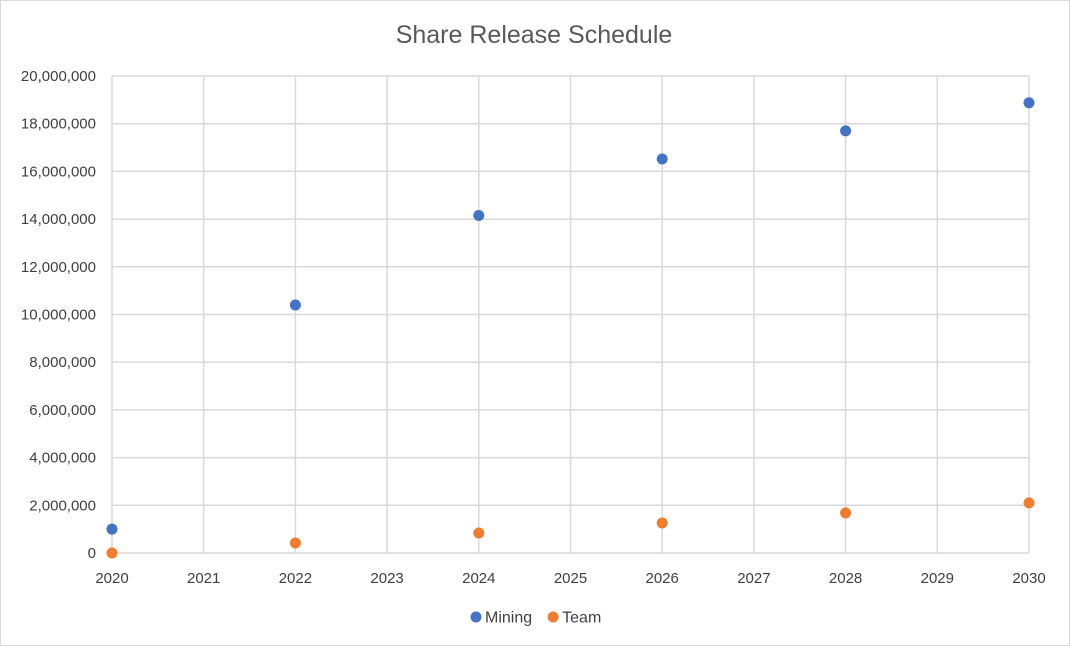 The image size is (1070, 646). What do you see at coordinates (535, 618) in the screenshot?
I see `legend: Mining Team` at bounding box center [535, 618].